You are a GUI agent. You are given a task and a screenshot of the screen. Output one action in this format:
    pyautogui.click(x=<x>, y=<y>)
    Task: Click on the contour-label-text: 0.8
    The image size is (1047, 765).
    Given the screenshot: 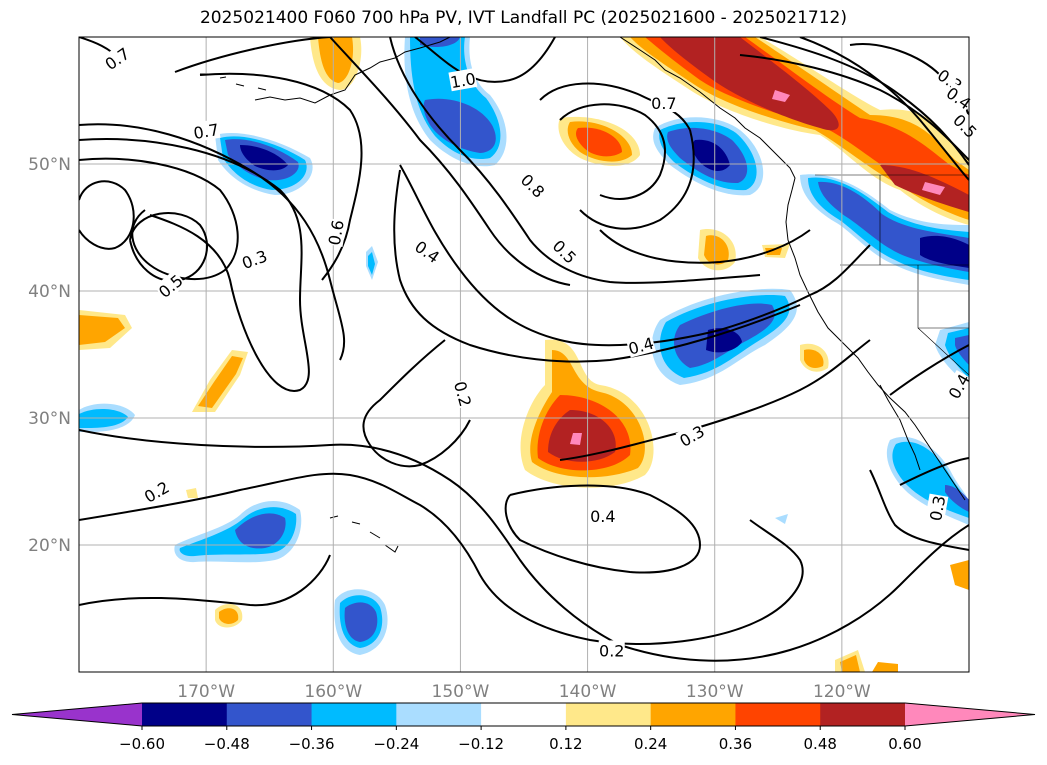 What is the action you would take?
    pyautogui.click(x=532, y=185)
    